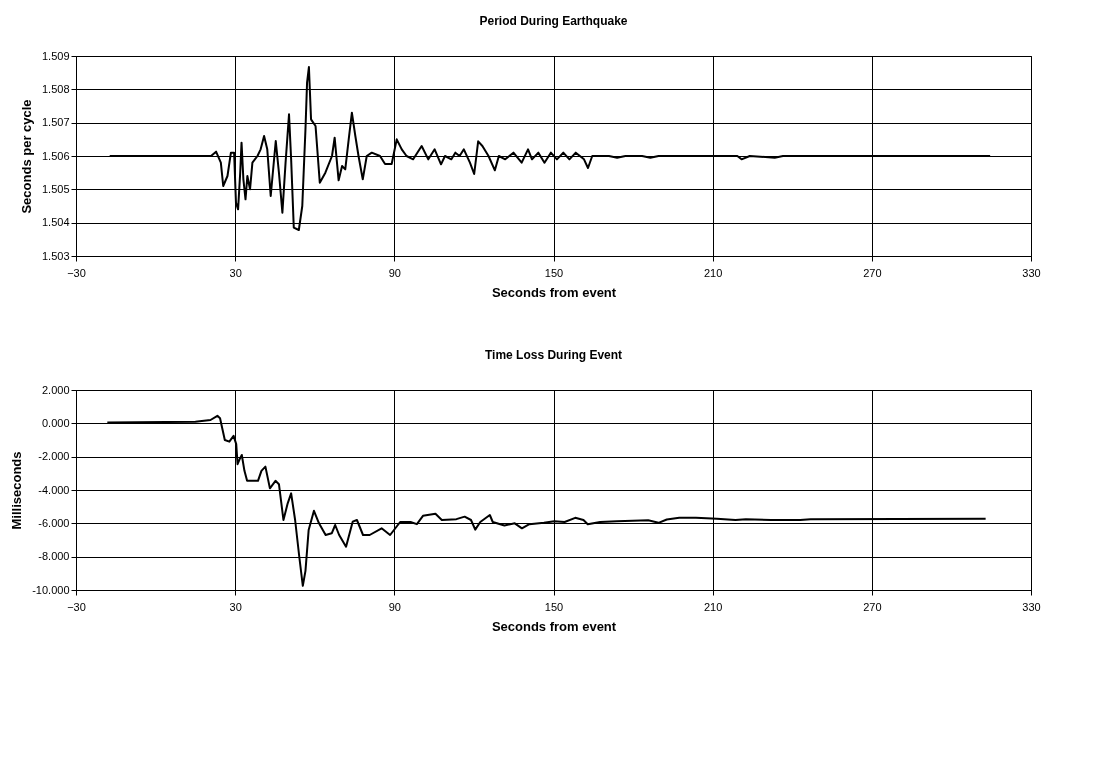 The image size is (1106, 772). Describe the element at coordinates (55, 122) in the screenshot. I see `y-tick-label: 1.507` at that location.